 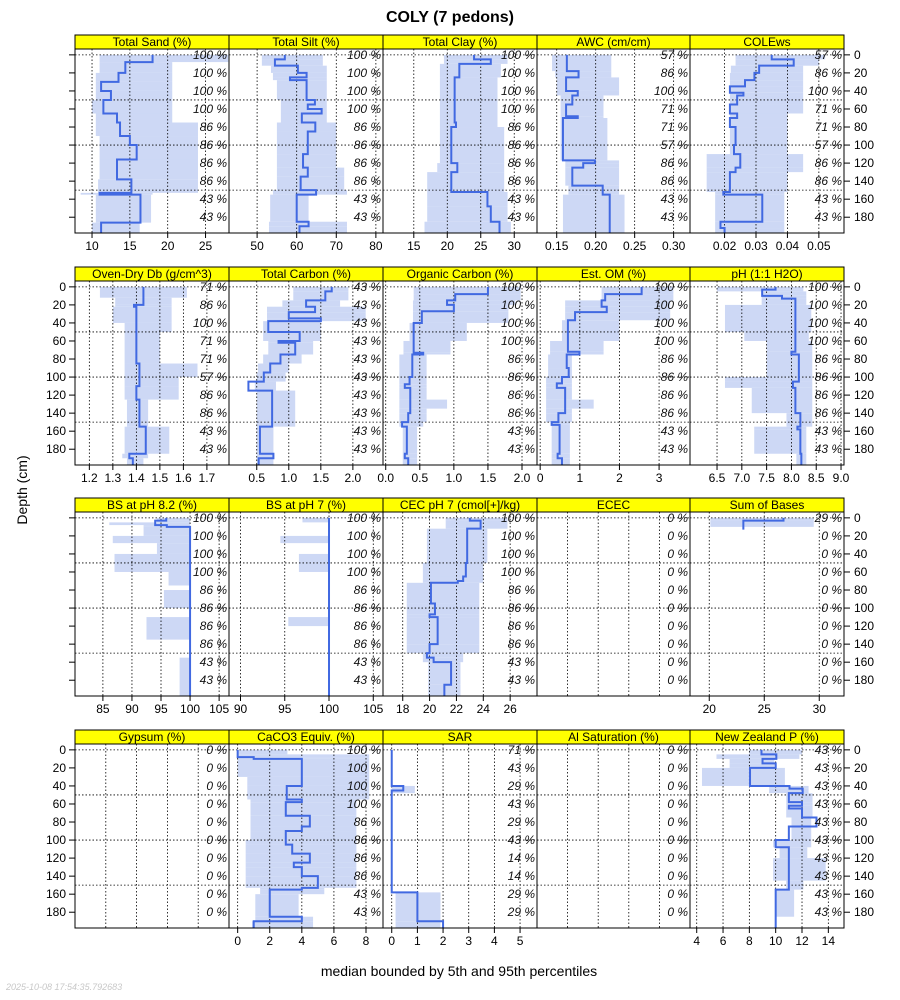 What do you see at coordinates (56, 431) in the screenshot?
I see `depth-tick-label: 160` at bounding box center [56, 431].